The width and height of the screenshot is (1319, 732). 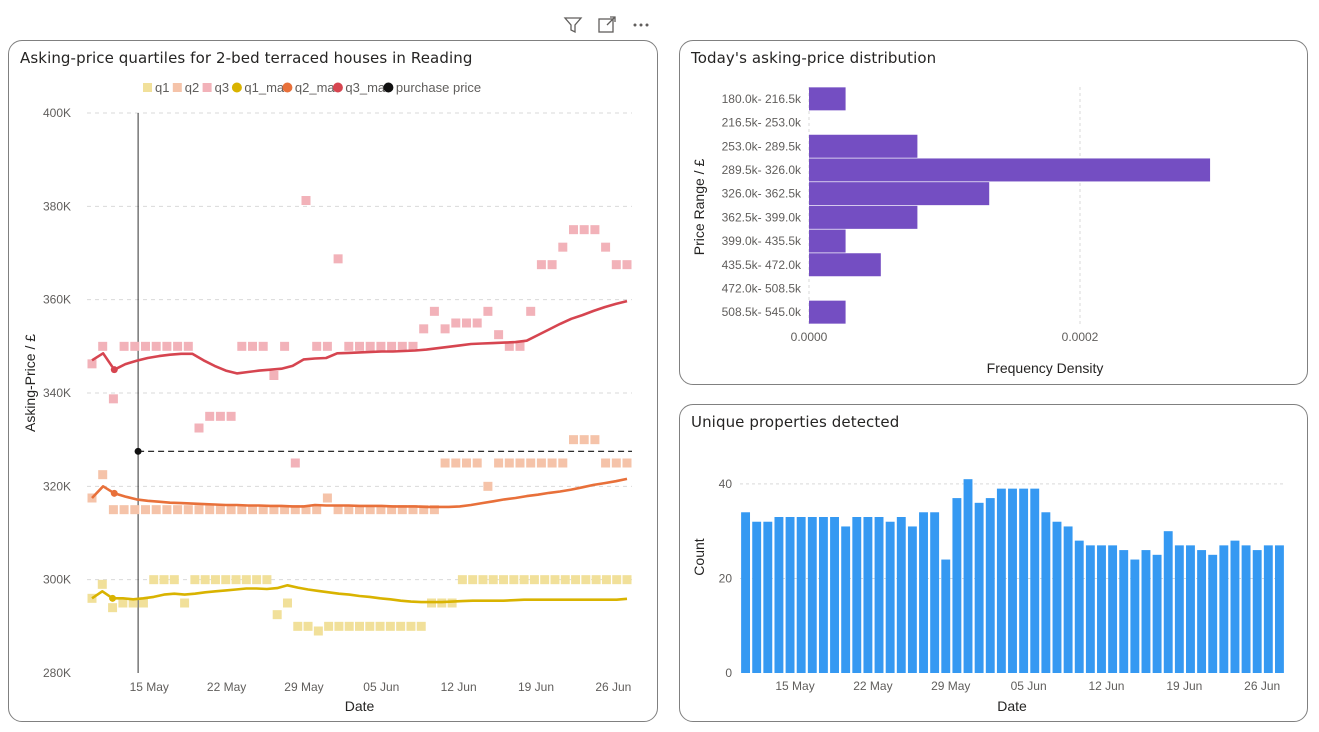 I want to click on y-tick-label: 320K, so click(x=57, y=486).